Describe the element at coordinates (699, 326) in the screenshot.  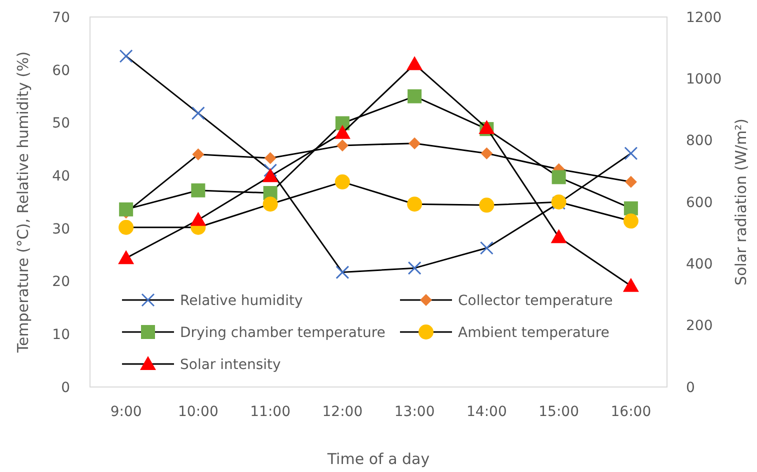
I see `y2-tick-label: 200` at that location.